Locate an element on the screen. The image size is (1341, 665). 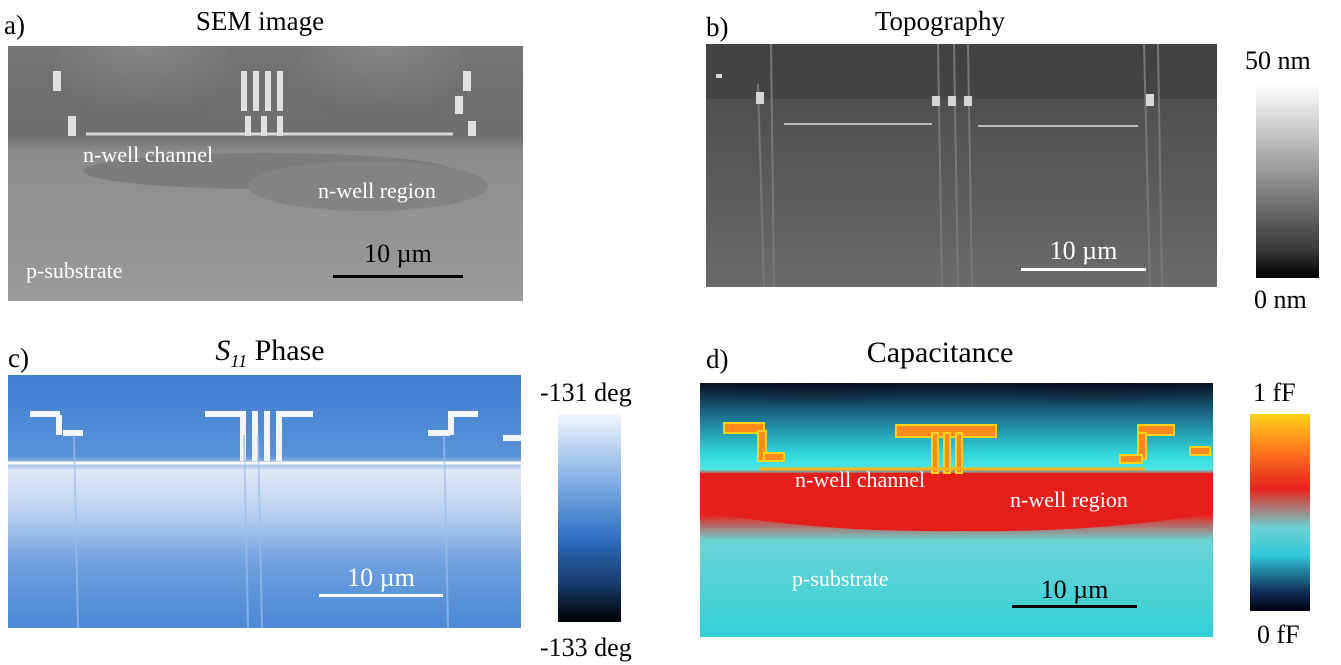
capacitance-colorbar is located at coordinates (1280, 512).